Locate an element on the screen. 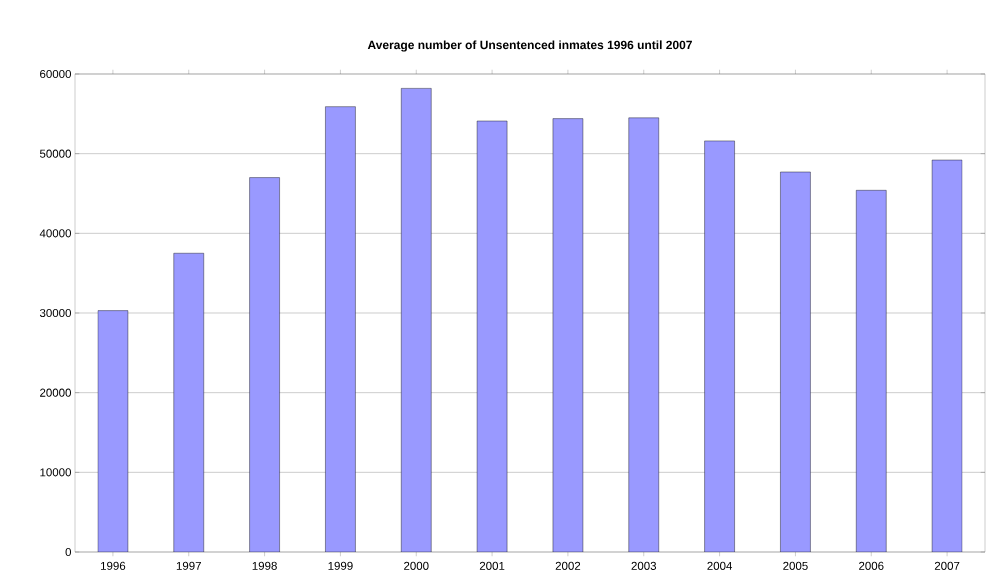 This screenshot has height=587, width=1004. x-tick-label: 2006 is located at coordinates (871, 565).